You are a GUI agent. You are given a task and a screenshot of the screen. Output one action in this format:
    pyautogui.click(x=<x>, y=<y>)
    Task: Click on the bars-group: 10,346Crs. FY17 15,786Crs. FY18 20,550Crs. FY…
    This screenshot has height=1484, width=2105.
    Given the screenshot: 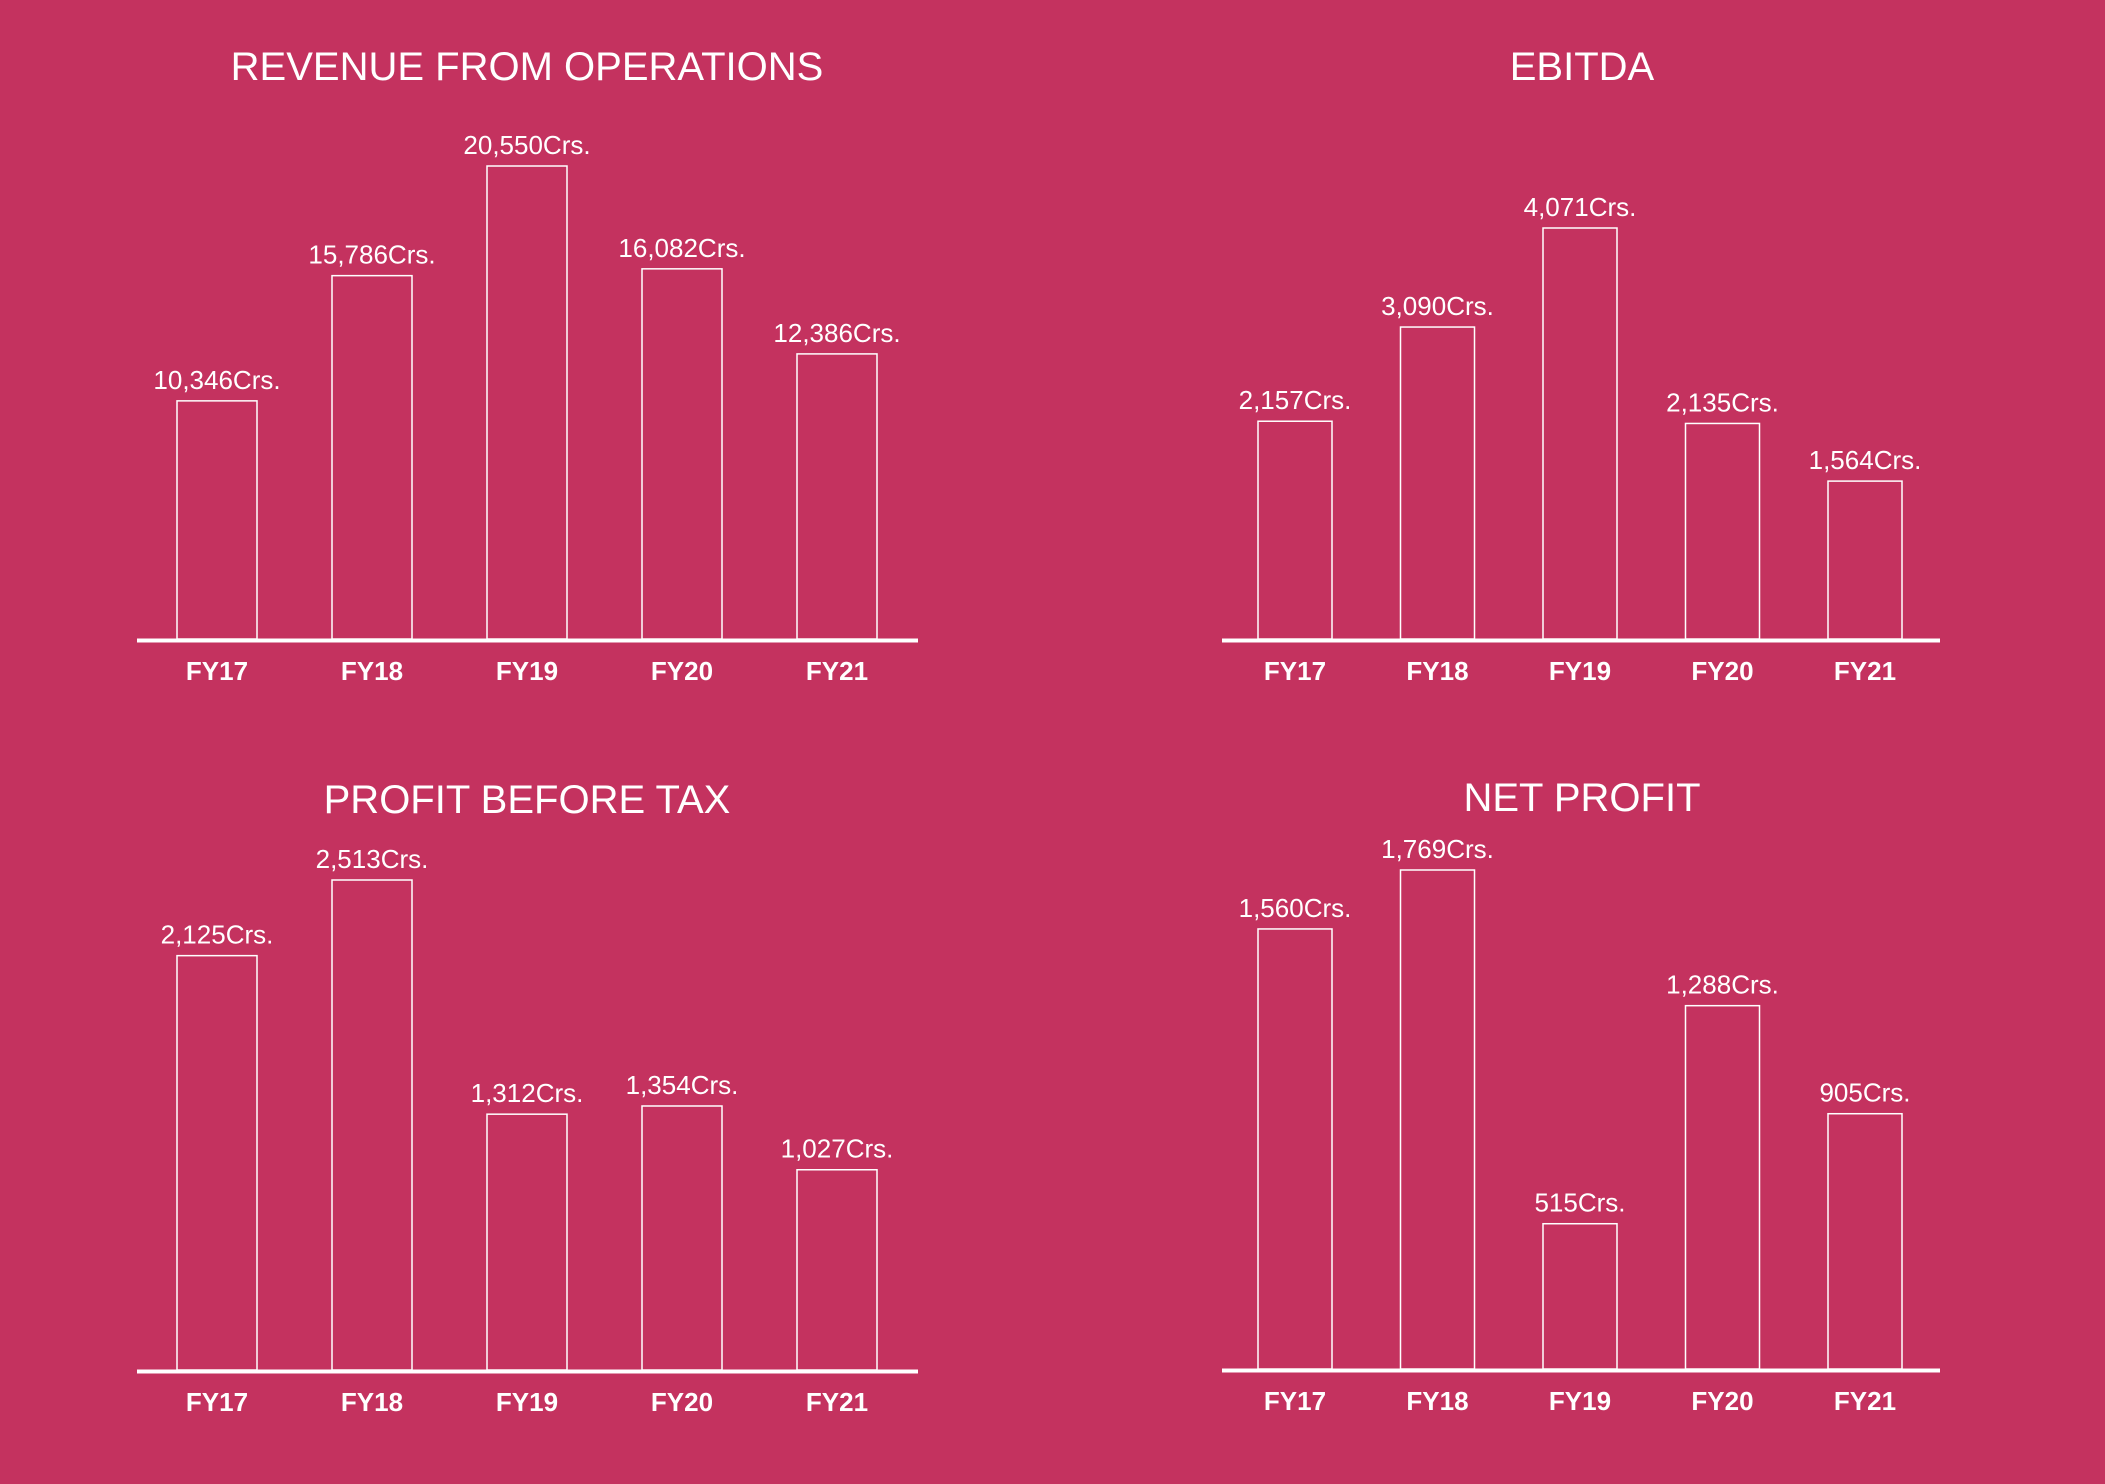 What is the action you would take?
    pyautogui.click(x=527, y=408)
    